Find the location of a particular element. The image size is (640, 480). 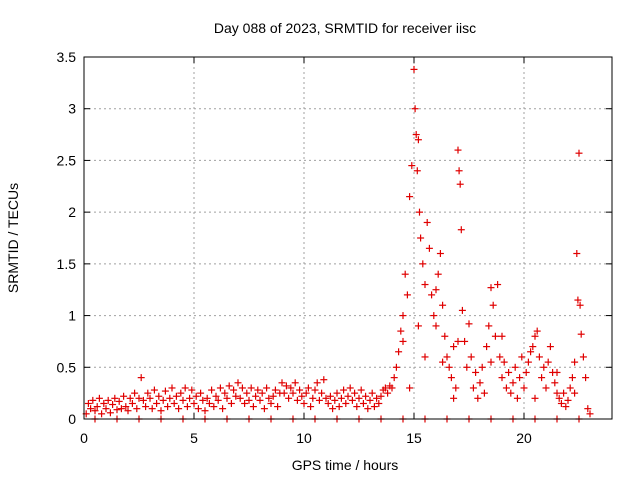

y-tick-label: 1.5 is located at coordinates (67, 264).